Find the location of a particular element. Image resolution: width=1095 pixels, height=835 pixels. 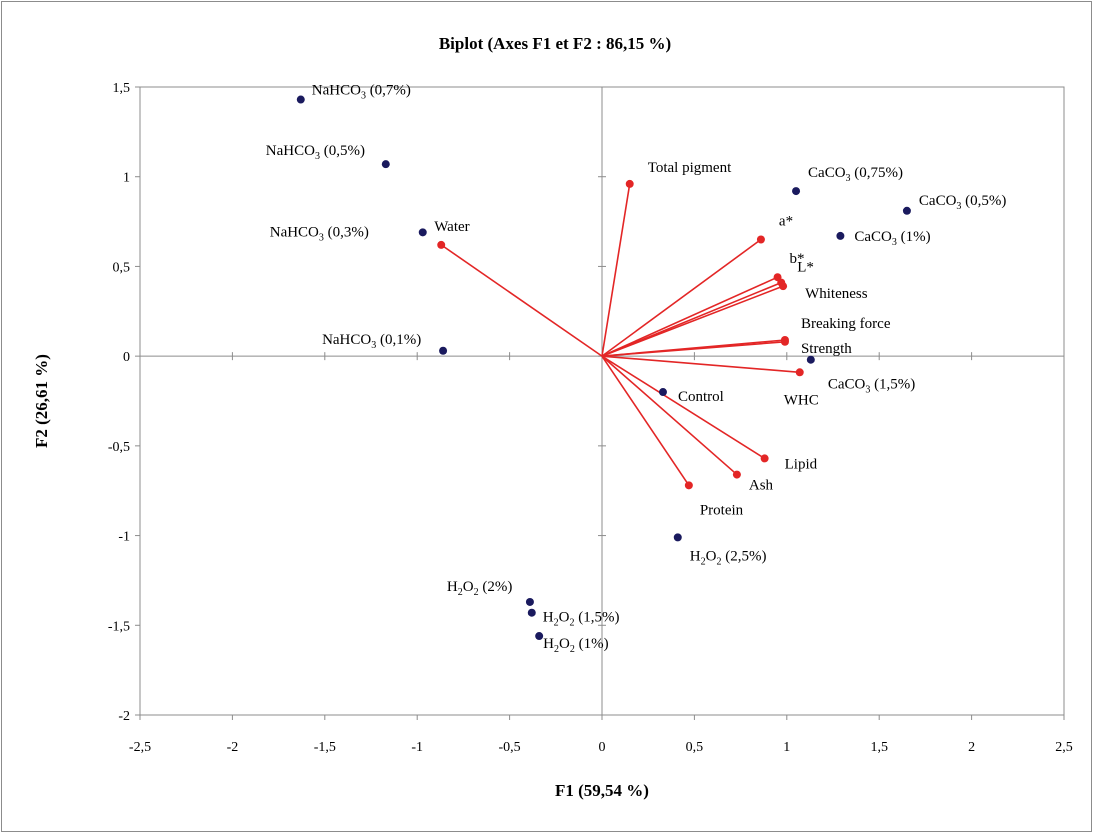

observation-point-control is located at coordinates (662, 392).